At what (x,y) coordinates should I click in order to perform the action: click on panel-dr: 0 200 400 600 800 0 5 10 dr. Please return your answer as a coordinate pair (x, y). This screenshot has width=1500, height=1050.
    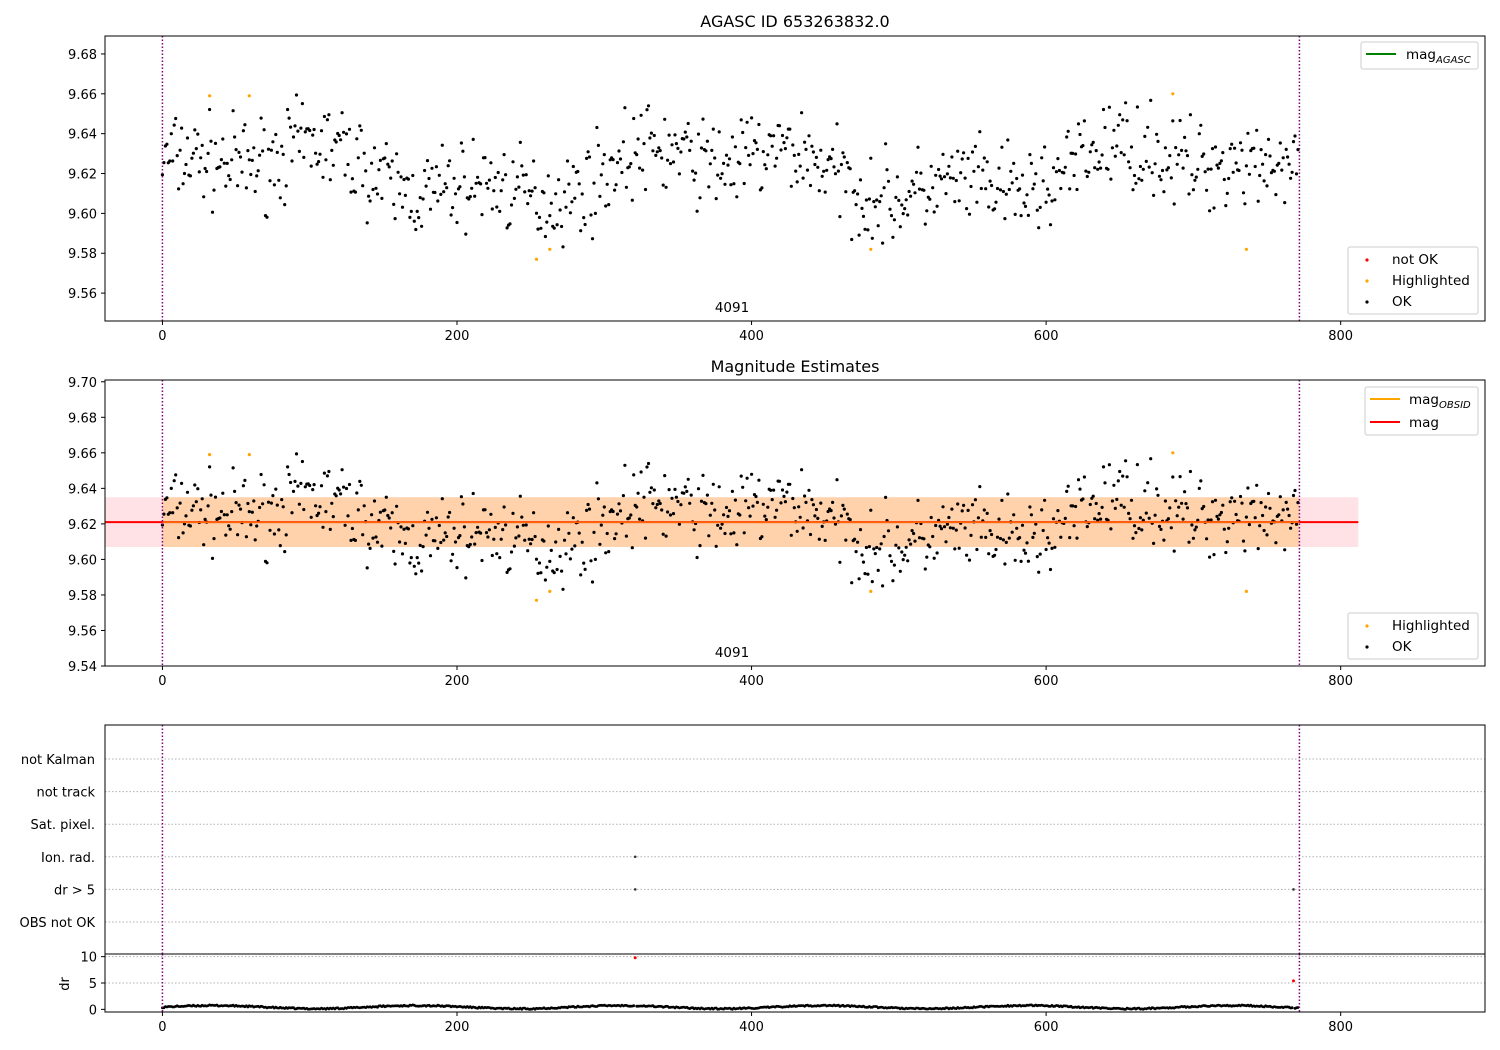
    Looking at the image, I should click on (772, 993).